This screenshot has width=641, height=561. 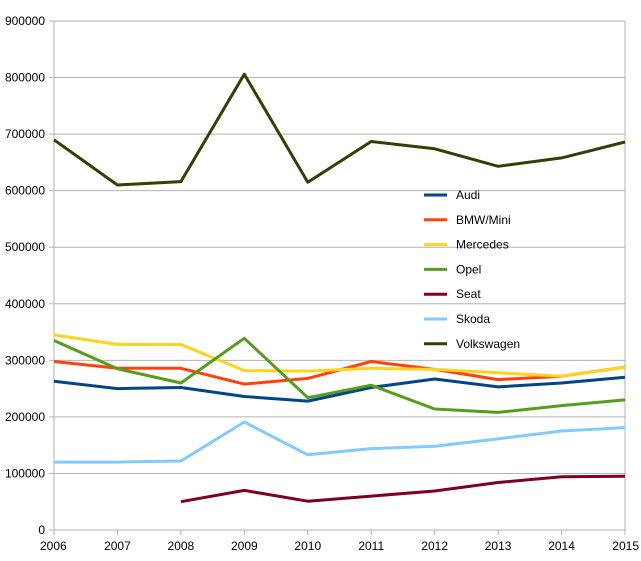 I want to click on x-tick-label: 2009, so click(x=244, y=546).